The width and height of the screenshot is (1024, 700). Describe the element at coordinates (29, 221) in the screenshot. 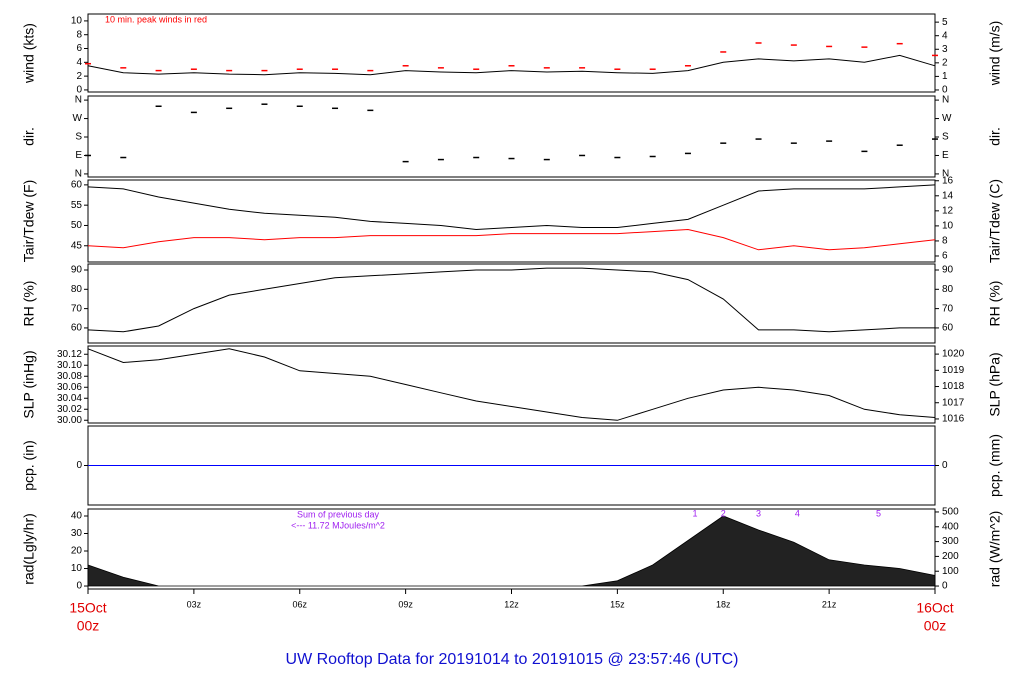

I see `y-axis-label: Tair/Tdew (F)` at that location.